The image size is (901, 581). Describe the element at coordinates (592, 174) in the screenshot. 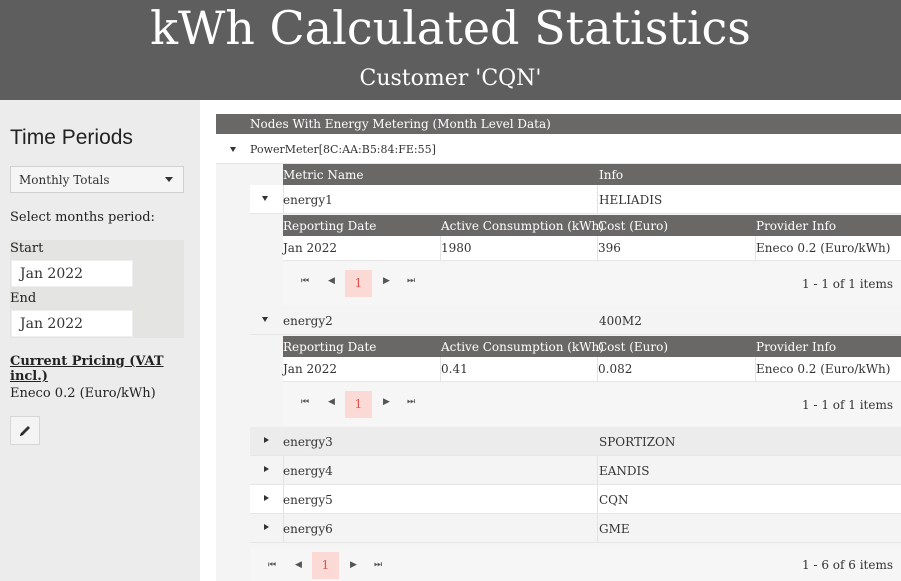

I see `metrics-header: Metric Name Info` at that location.